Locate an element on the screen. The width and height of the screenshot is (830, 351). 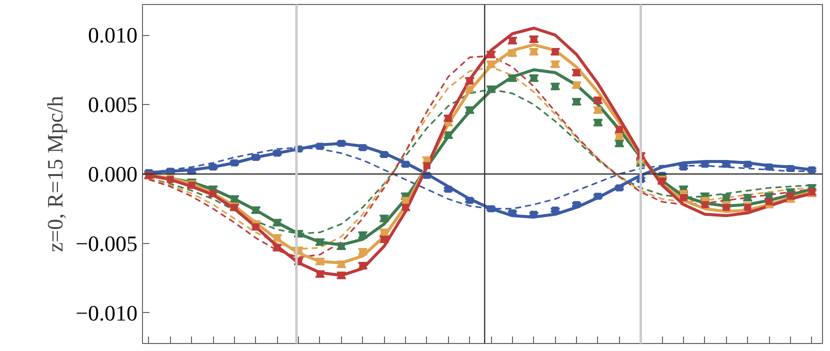
y-tick-label: −0.005 is located at coordinates (107, 243).